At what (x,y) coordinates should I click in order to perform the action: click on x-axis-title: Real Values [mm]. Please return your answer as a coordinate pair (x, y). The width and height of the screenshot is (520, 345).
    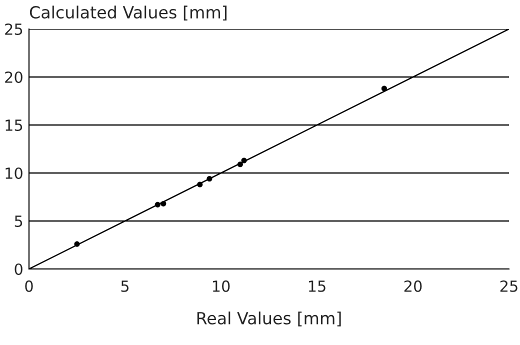
    Looking at the image, I should click on (269, 319).